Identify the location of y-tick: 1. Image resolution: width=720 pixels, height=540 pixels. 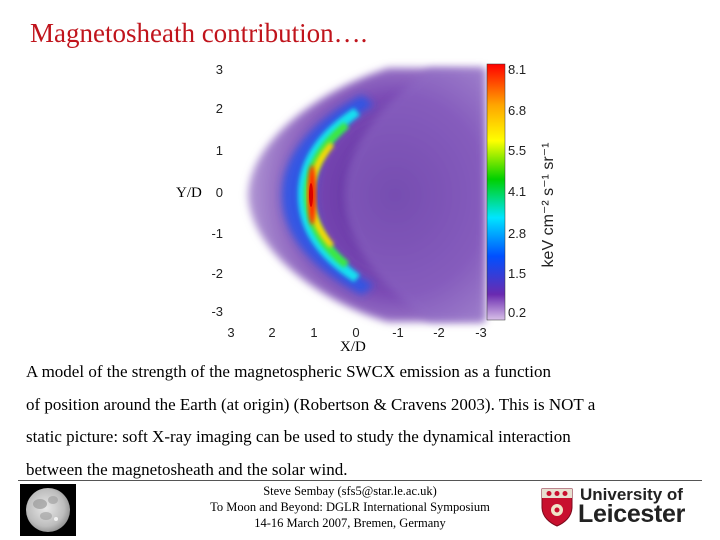
(219, 150).